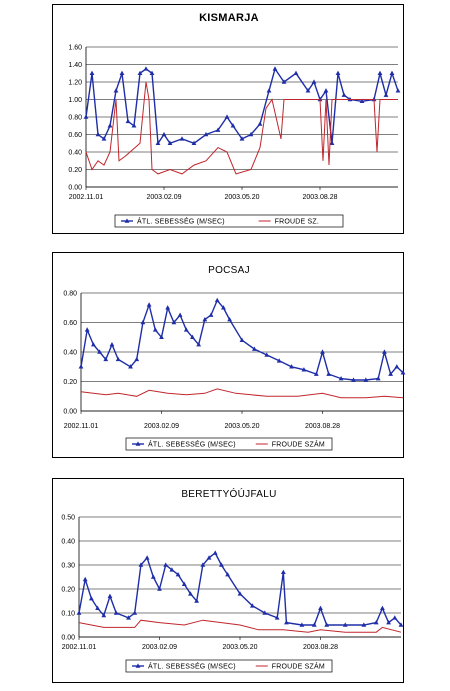 The width and height of the screenshot is (450, 691). I want to click on y-tick-label: 0.10, so click(68, 614).